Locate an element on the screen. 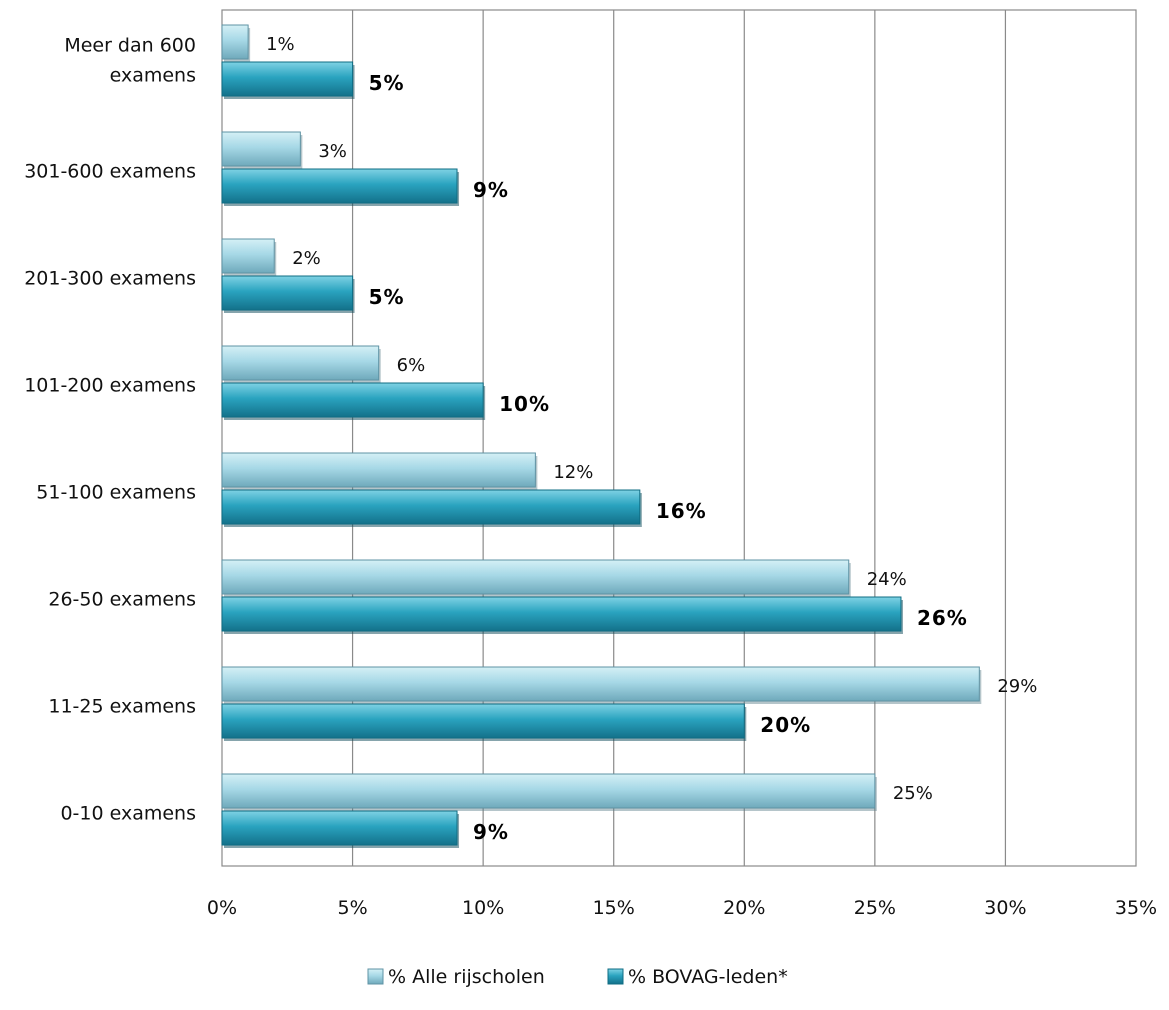 This screenshot has height=1010, width=1169. data-label-alle-rijscholen: 24% is located at coordinates (887, 579).